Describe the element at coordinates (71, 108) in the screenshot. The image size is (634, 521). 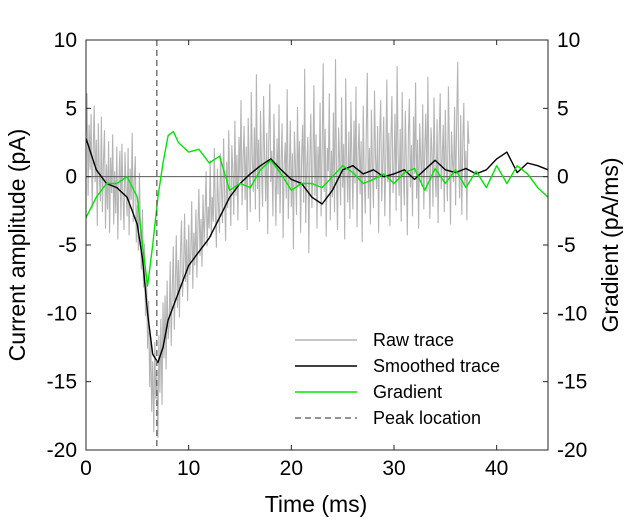
I see `y-left-tick-label: 5` at that location.